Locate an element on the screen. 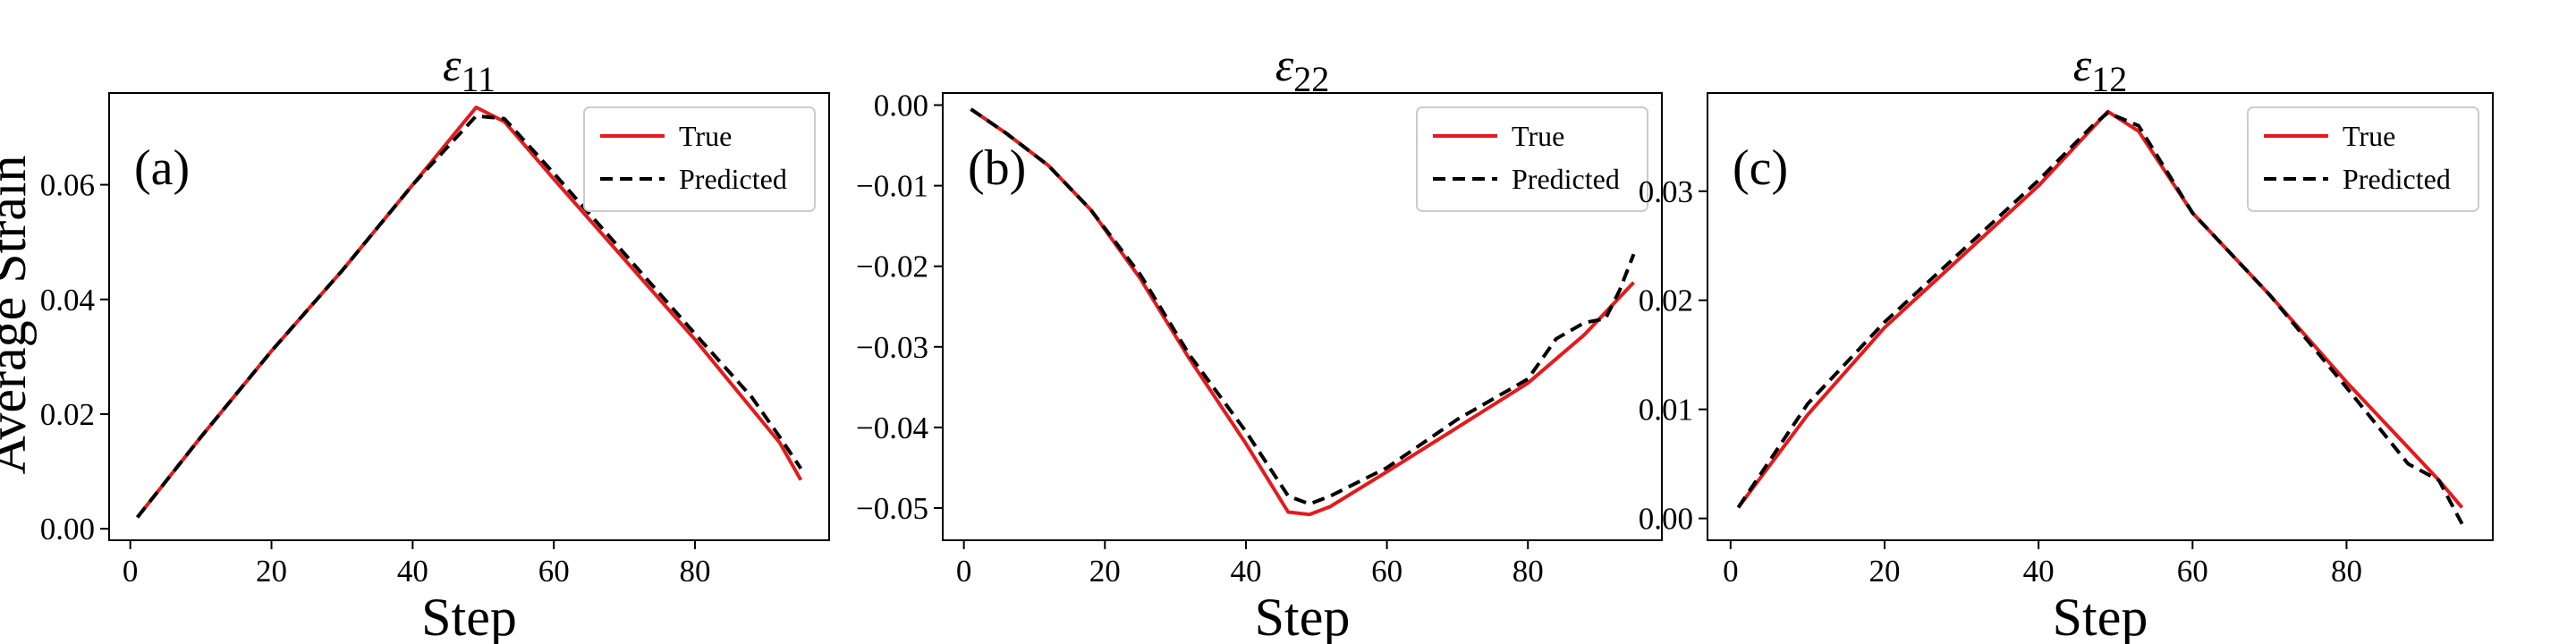 The height and width of the screenshot is (644, 2576). panel-letter: (c) is located at coordinates (1760, 168).